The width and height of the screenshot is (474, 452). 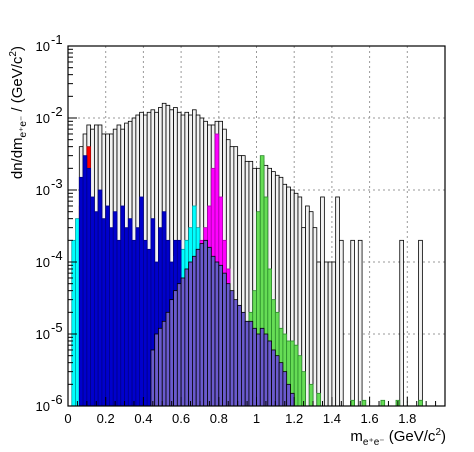 I want to click on y-tick-exponent: -2, so click(x=57, y=111).